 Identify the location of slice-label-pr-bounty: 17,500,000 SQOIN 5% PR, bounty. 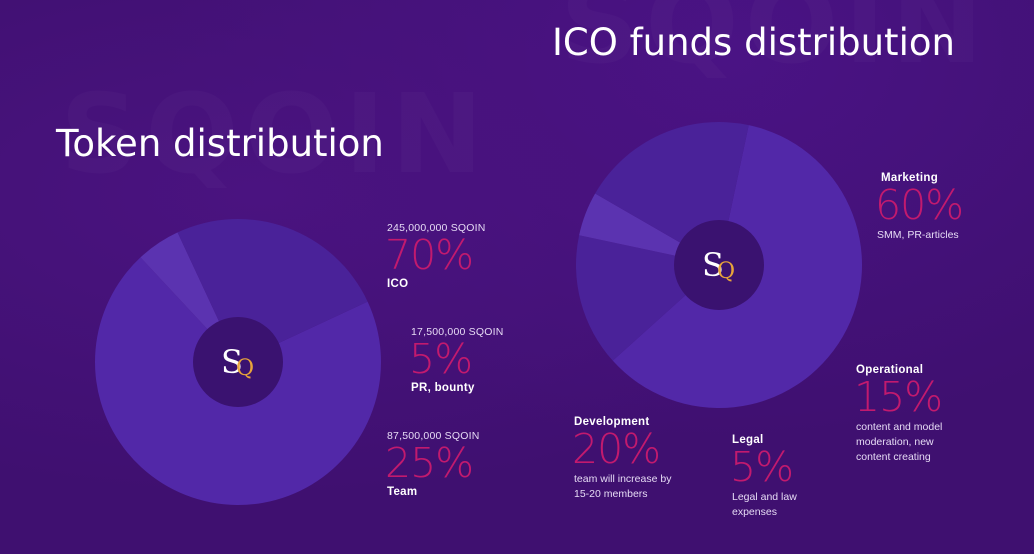
(456, 360).